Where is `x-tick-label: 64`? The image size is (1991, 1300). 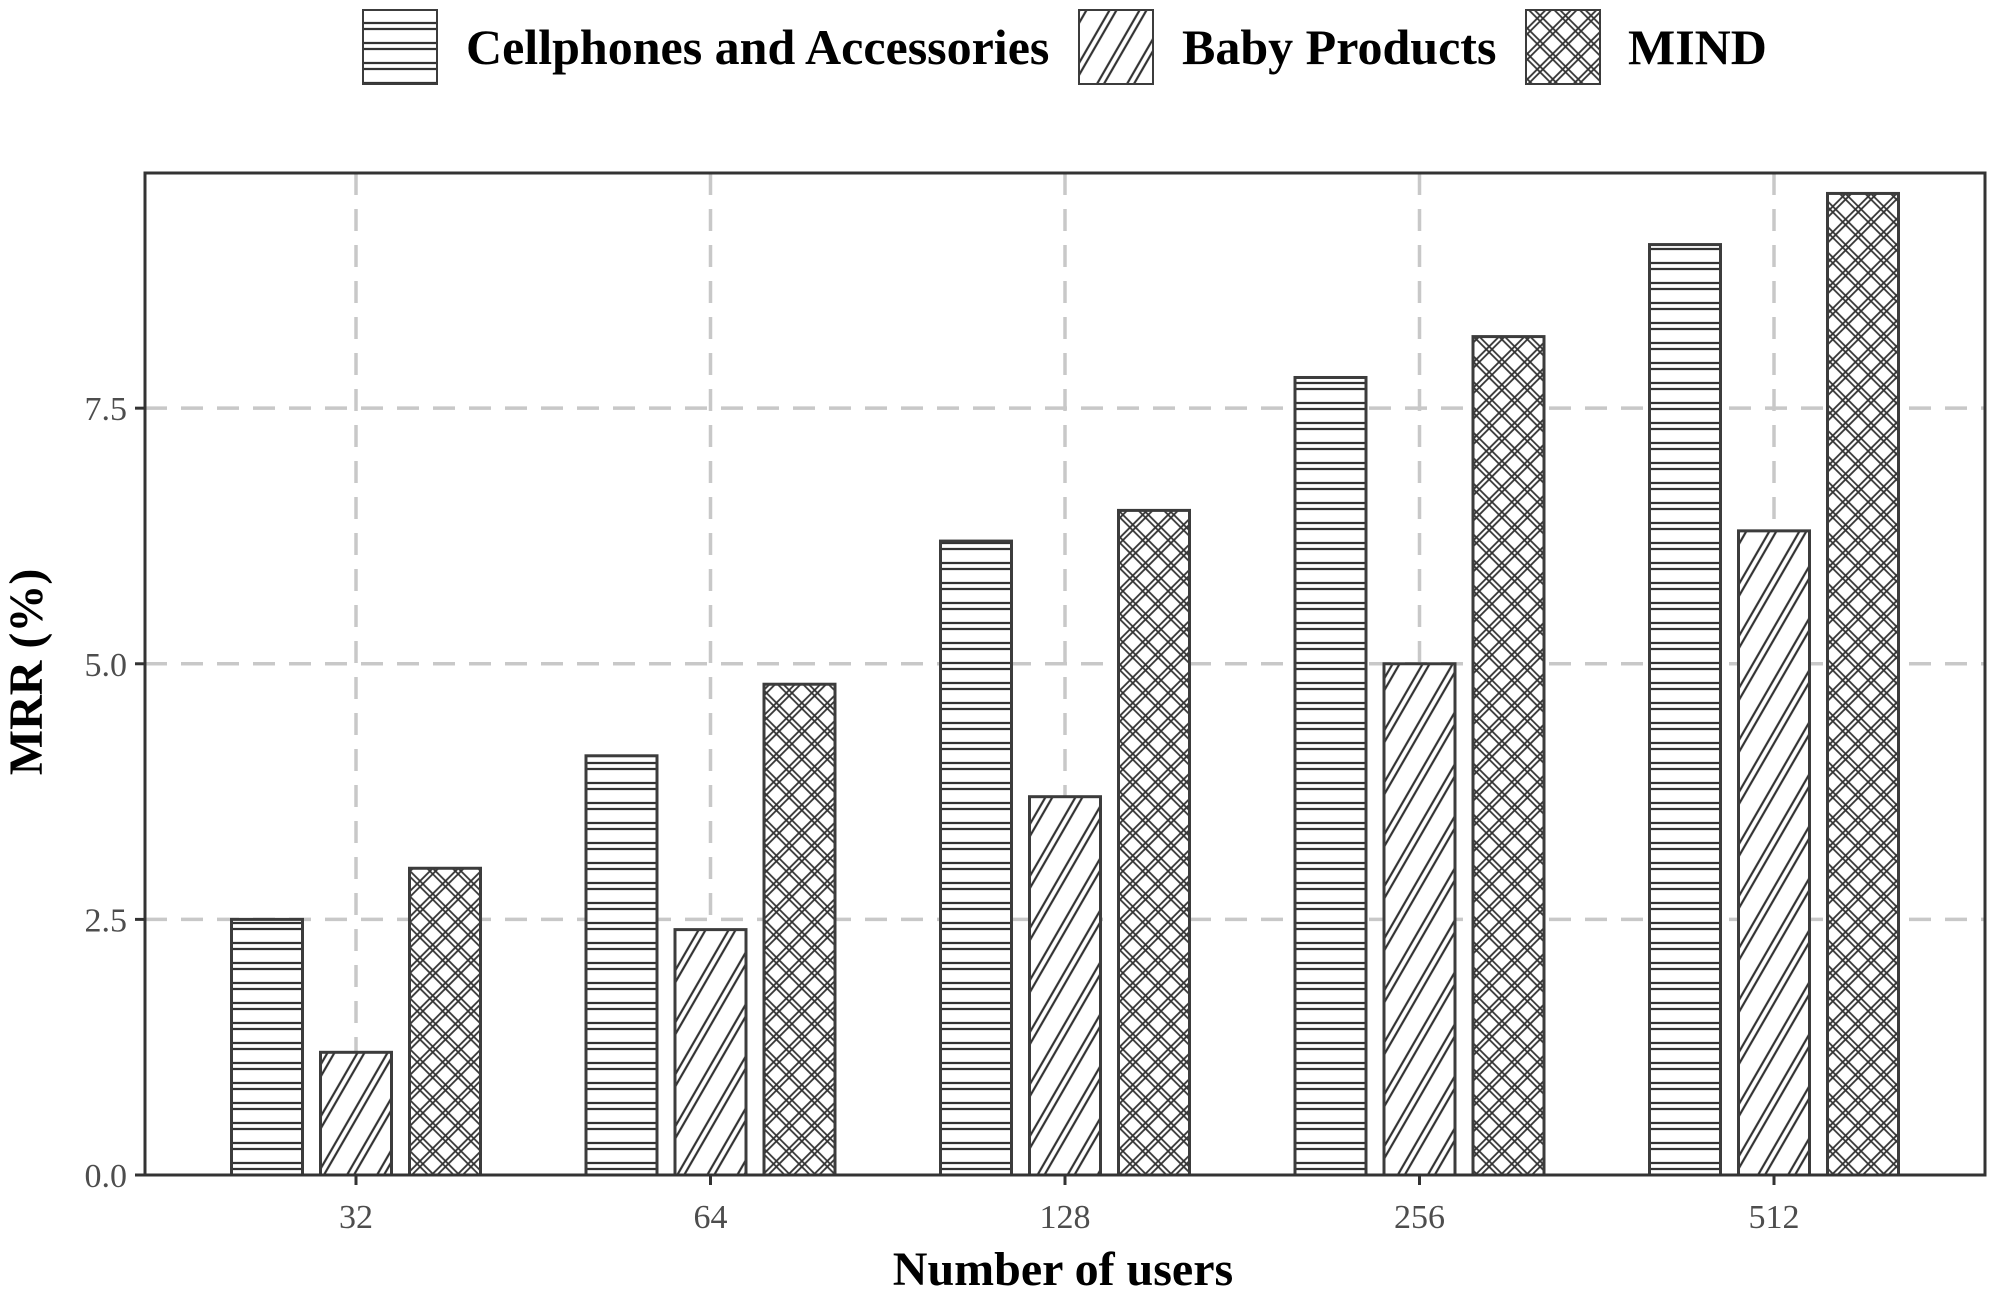
x-tick-label: 64 is located at coordinates (711, 1217).